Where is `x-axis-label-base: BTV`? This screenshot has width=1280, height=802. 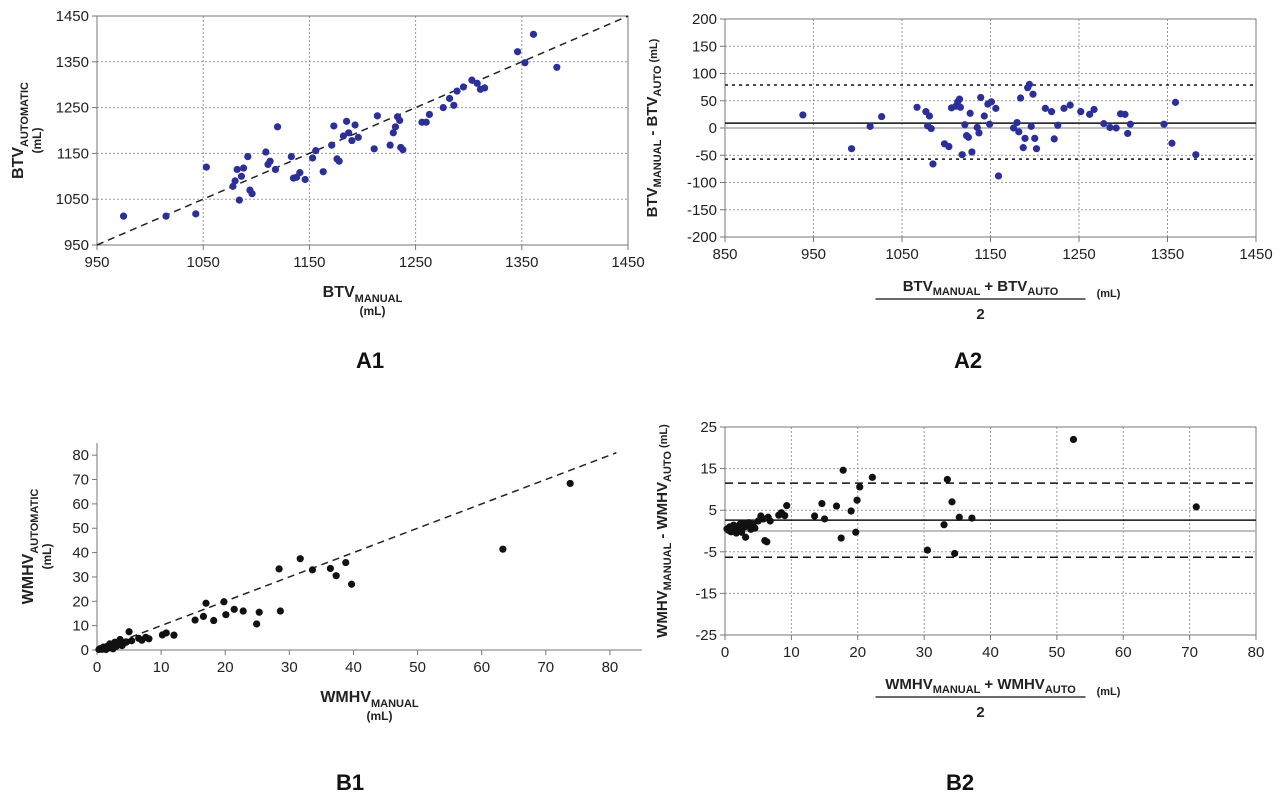 x-axis-label-base: BTV is located at coordinates (918, 286).